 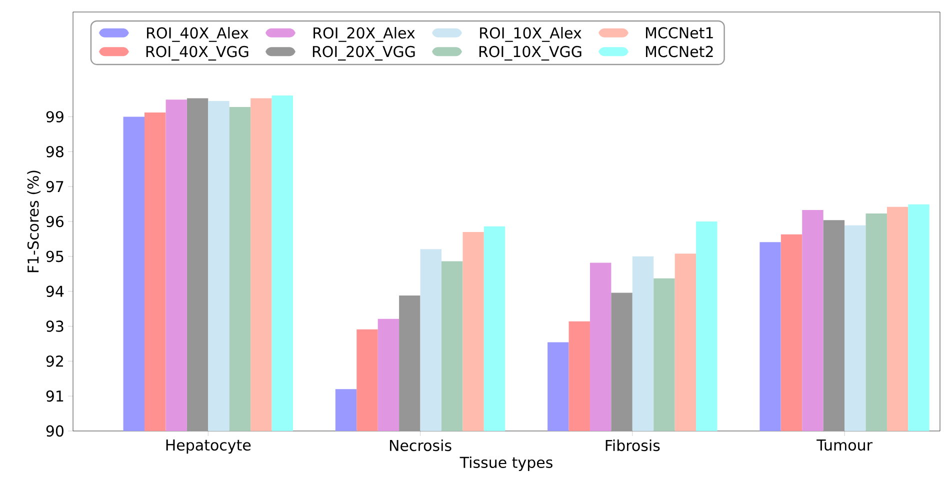 I want to click on legend-label: MCCNet1, so click(x=679, y=32).